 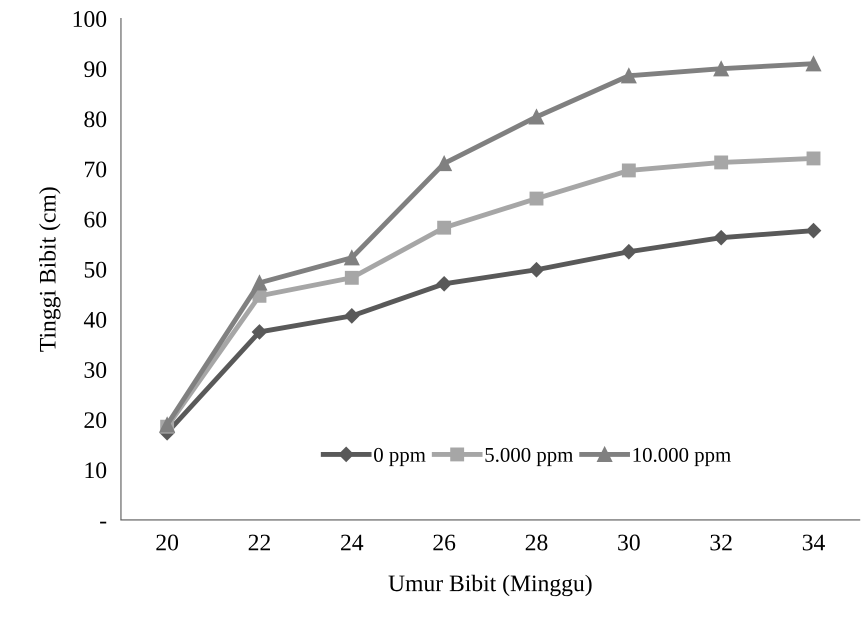 What do you see at coordinates (537, 542) in the screenshot?
I see `x-tick-label: 28` at bounding box center [537, 542].